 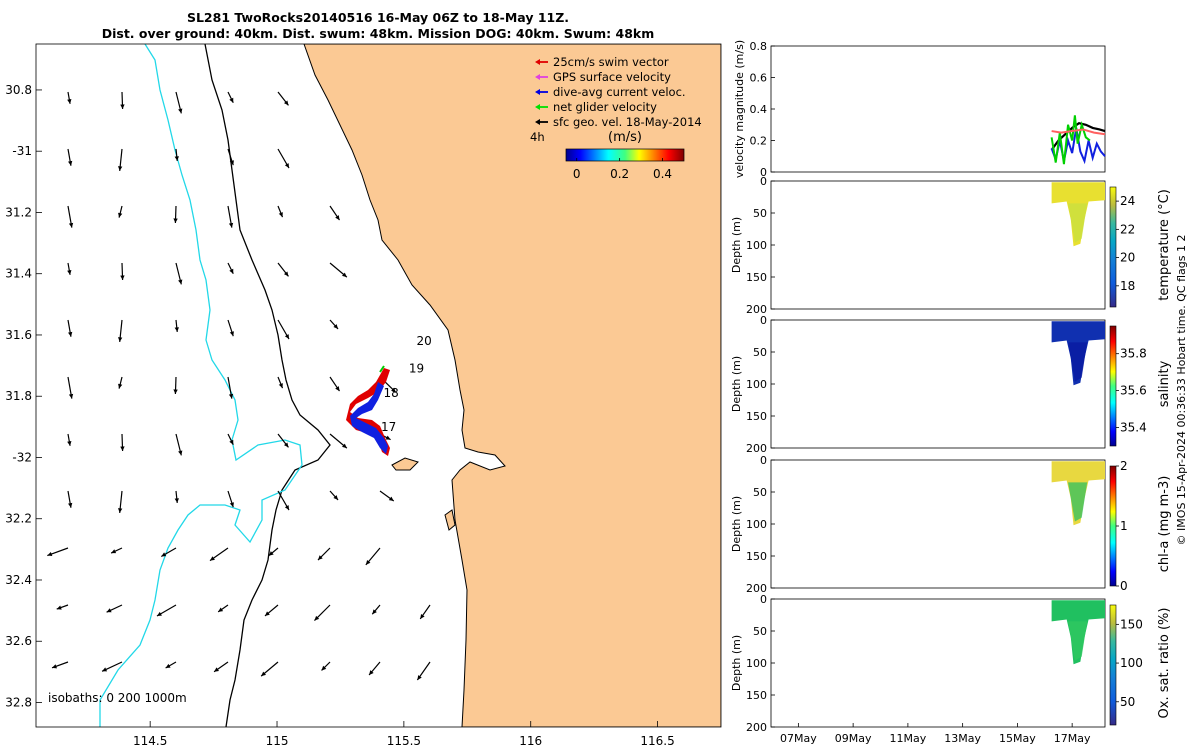 I want to click on garden-island, so click(x=405, y=464).